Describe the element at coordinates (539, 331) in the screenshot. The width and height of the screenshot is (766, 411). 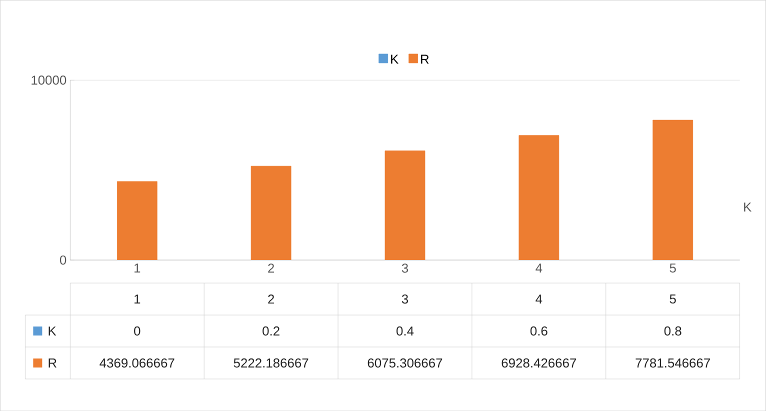
I see `data-label: 0.6` at that location.